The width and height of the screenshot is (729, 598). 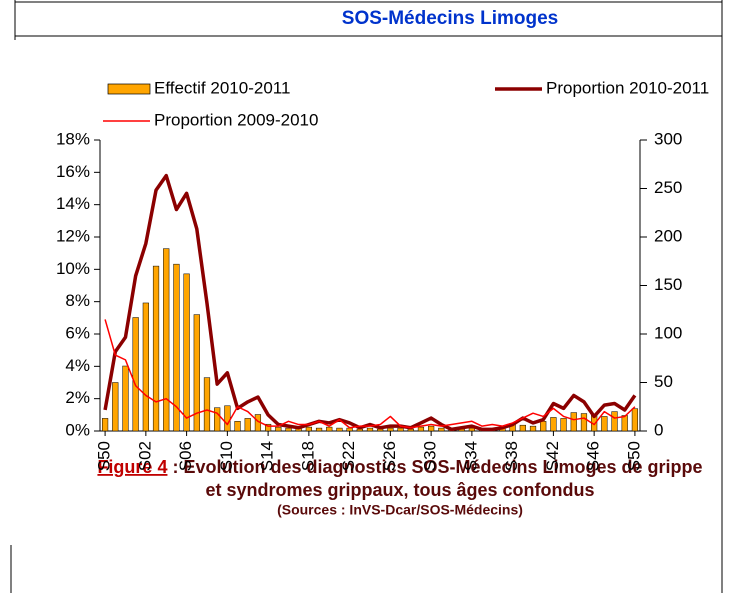 I want to click on x-tick-label: S38, so click(x=511, y=456).